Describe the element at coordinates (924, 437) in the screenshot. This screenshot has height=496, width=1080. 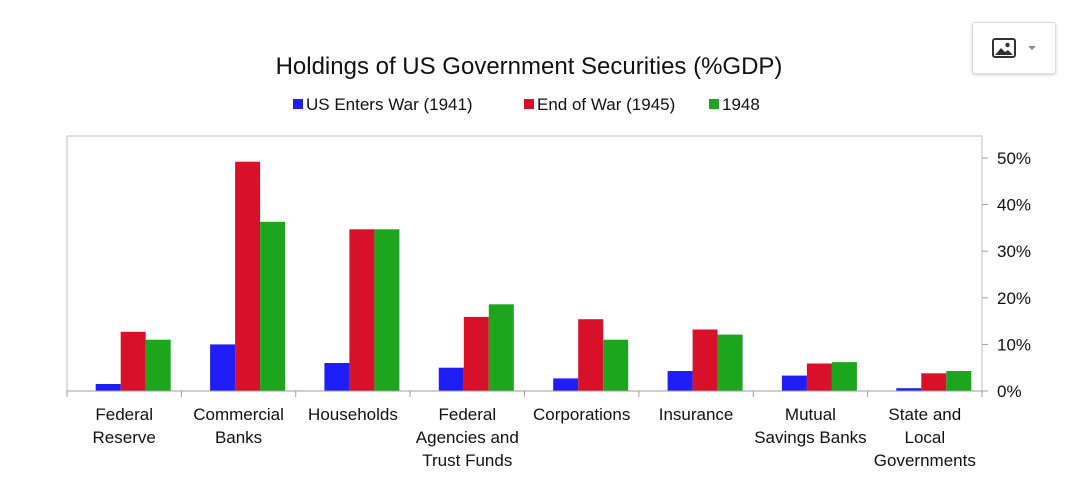
I see `x-tick-label: Local` at that location.